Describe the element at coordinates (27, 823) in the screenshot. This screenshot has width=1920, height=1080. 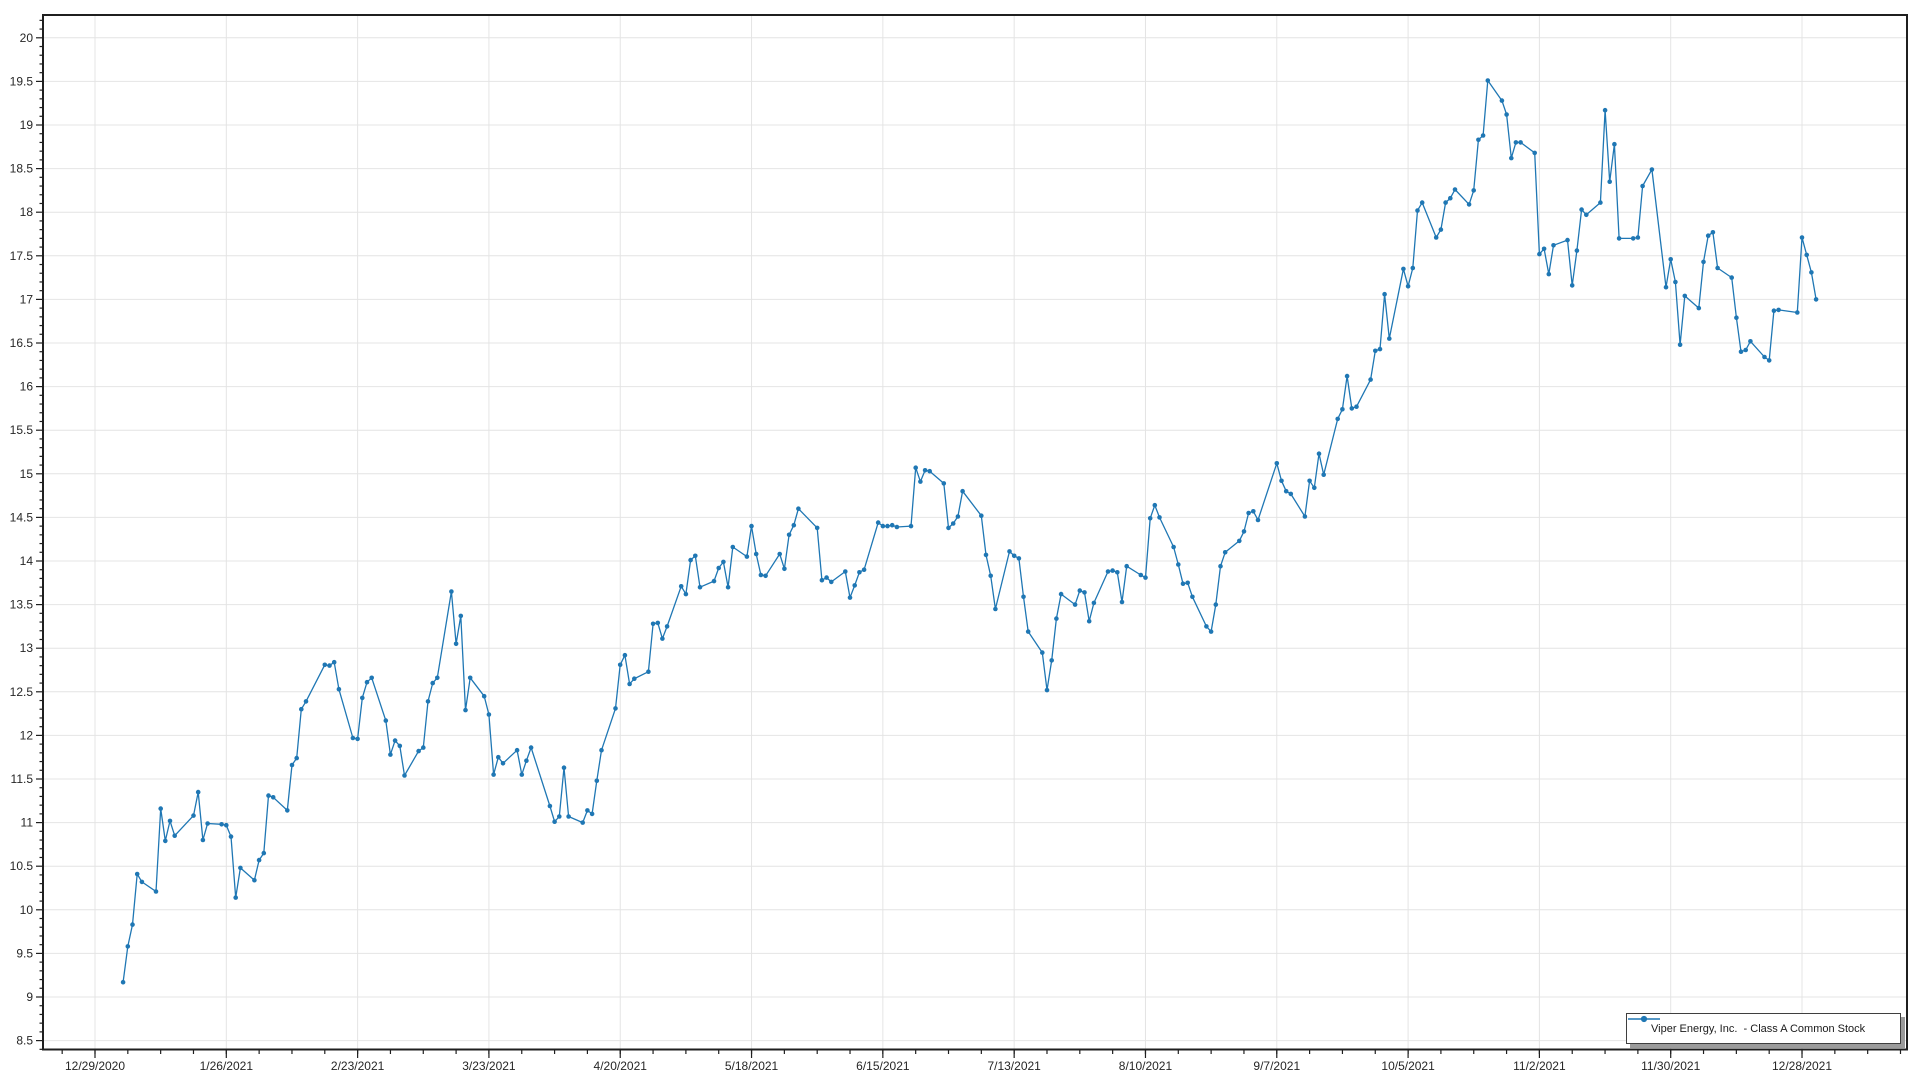
I see `y-axis-label: 11` at that location.